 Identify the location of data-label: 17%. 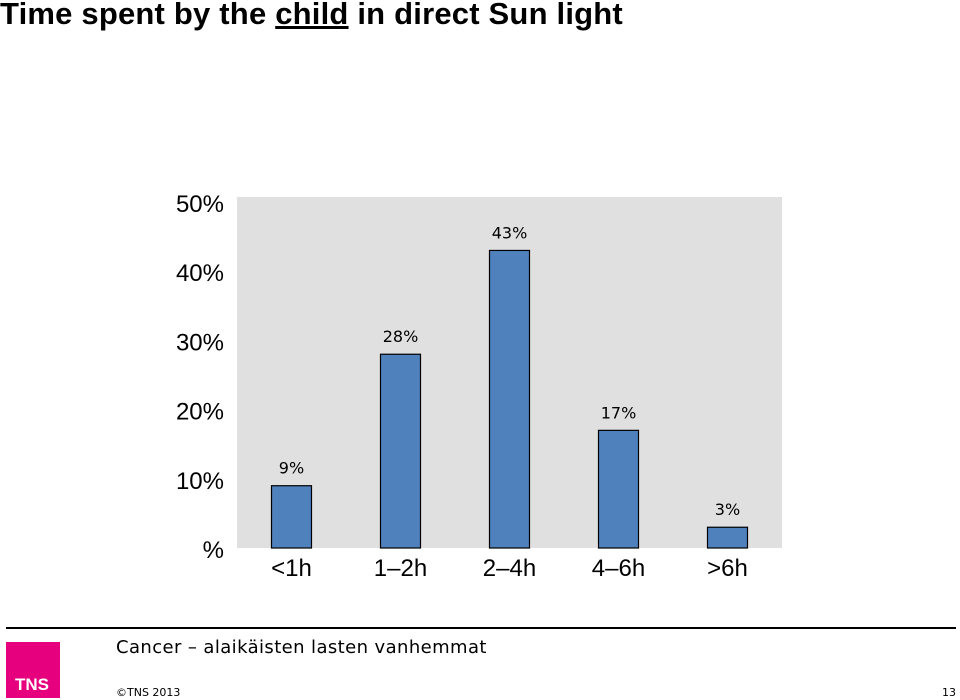
(619, 412).